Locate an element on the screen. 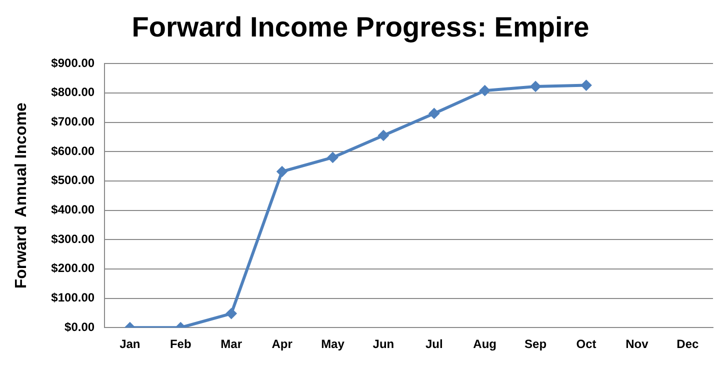 The width and height of the screenshot is (721, 372). x-tick-label: Oct is located at coordinates (586, 344).